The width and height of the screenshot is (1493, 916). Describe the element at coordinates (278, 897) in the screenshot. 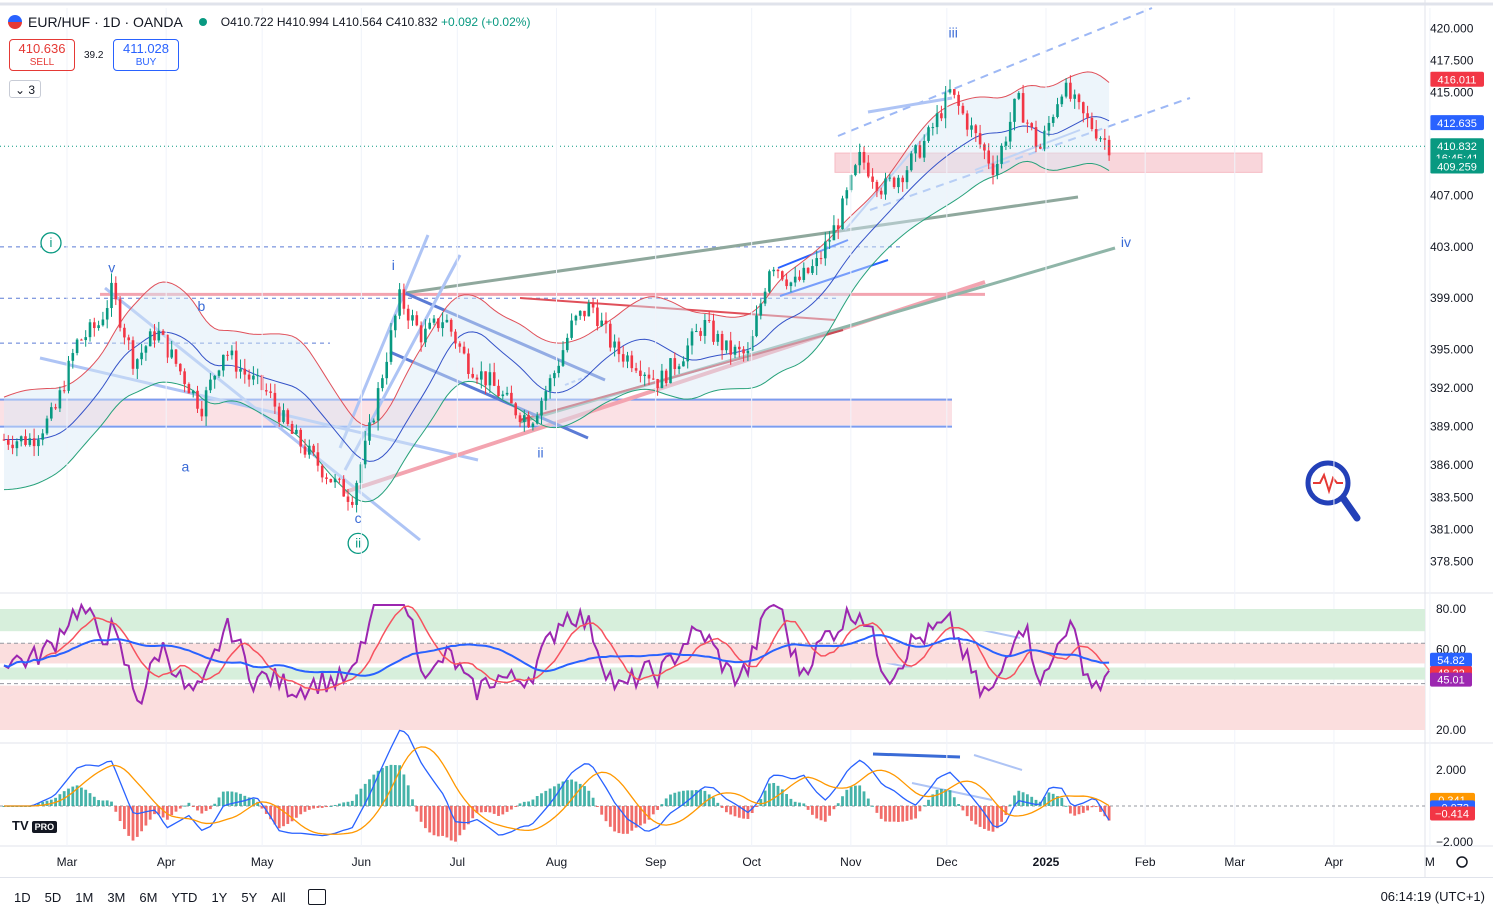

I see `range-button-all: All` at that location.